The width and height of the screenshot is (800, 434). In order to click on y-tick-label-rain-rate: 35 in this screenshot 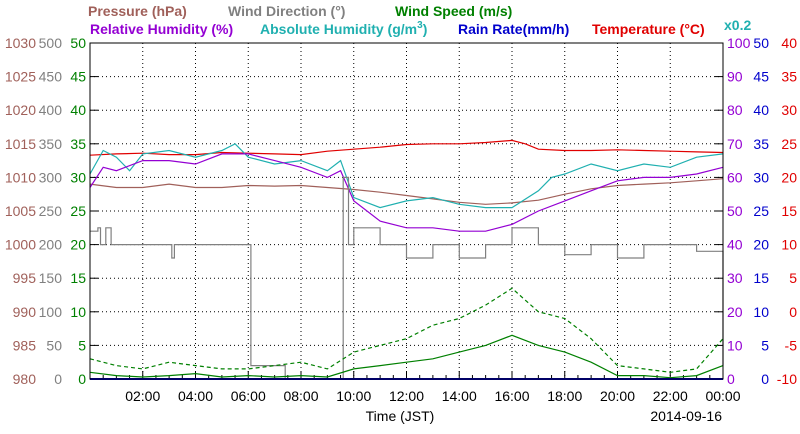, I will do `click(761, 144)`.